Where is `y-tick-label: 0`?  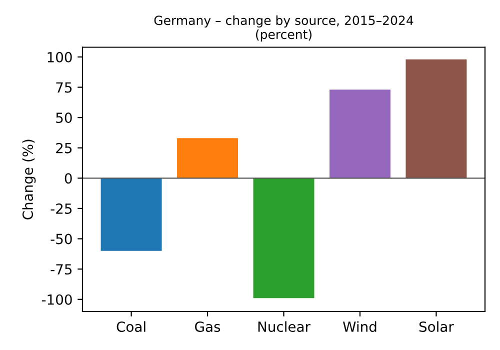
y-tick-label: 0 is located at coordinates (68, 178).